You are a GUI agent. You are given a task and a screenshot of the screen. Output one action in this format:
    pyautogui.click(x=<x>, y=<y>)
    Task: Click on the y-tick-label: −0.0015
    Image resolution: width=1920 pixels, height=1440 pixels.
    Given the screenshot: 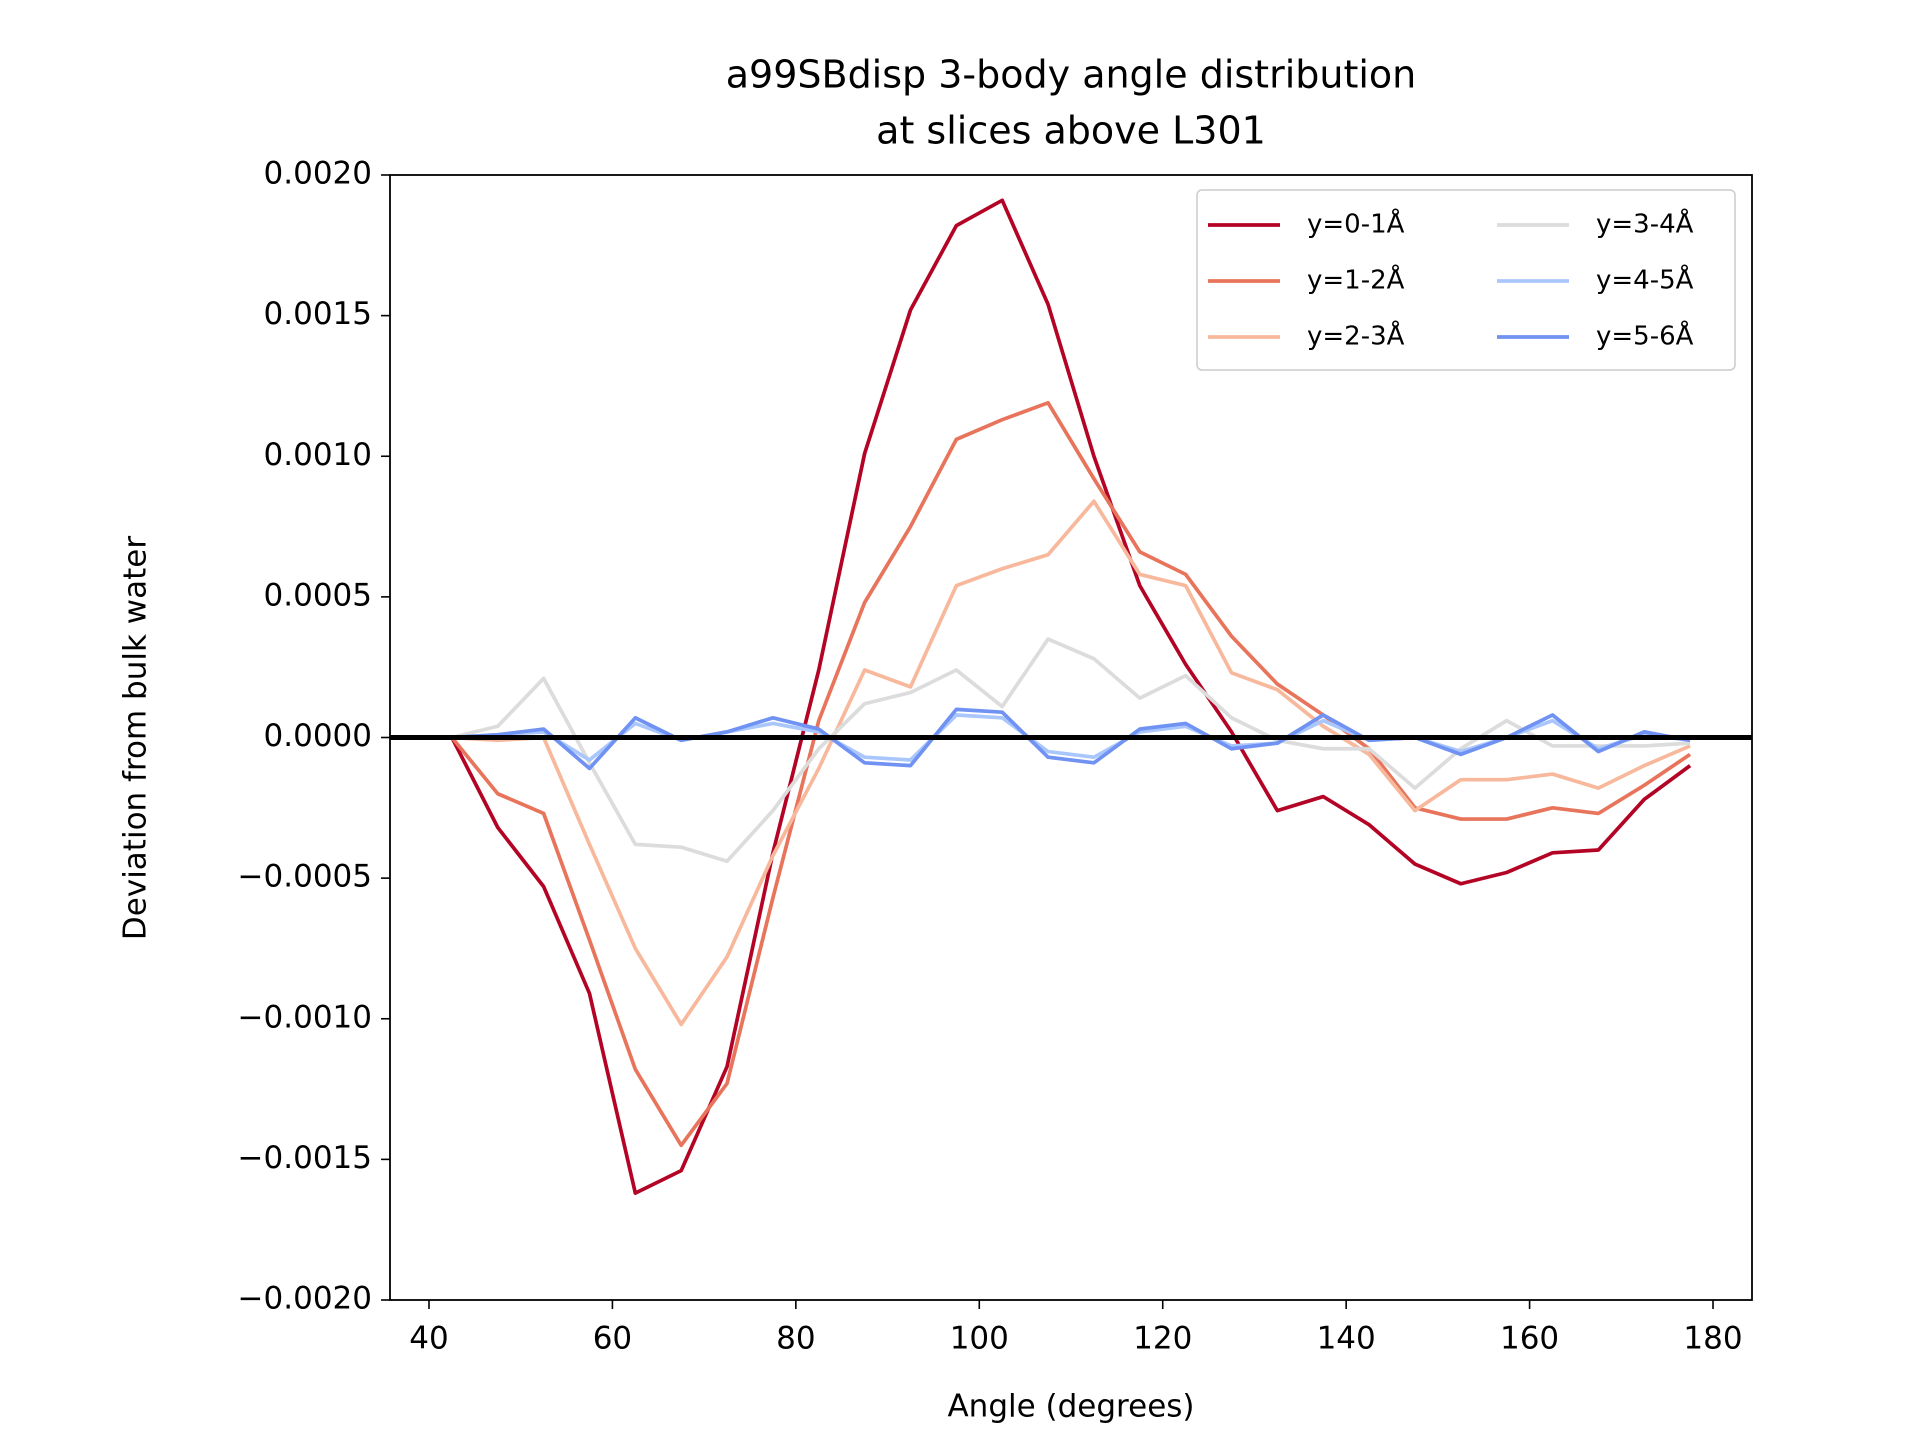 What is the action you would take?
    pyautogui.click(x=305, y=1158)
    